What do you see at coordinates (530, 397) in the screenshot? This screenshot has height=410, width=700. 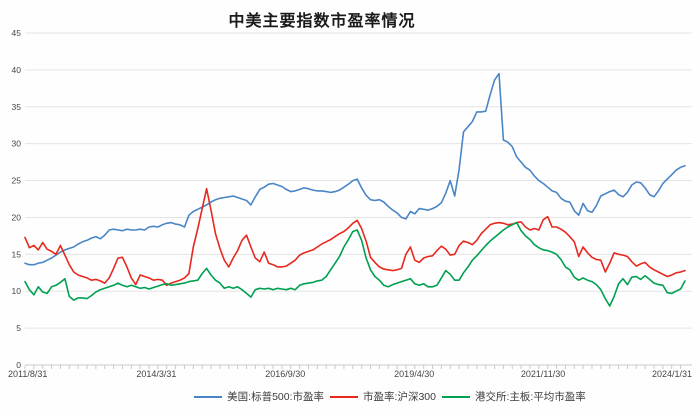 I see `legend-label-hkex: 港交所:主板:平均市盈率` at bounding box center [530, 397].